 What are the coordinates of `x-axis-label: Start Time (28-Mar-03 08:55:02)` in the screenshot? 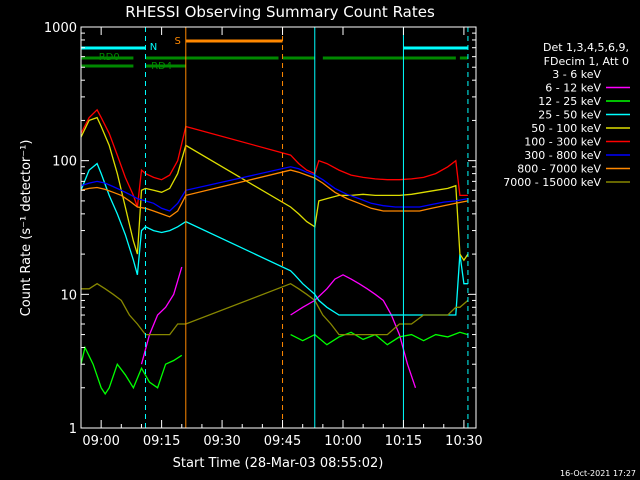 It's located at (278, 463).